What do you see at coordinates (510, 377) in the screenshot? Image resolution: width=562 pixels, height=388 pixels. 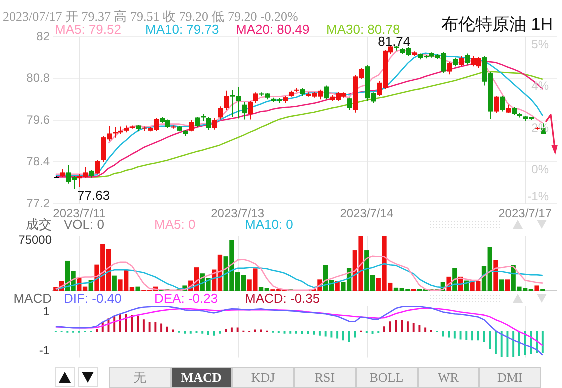 I see `text: DMI` at bounding box center [510, 377].